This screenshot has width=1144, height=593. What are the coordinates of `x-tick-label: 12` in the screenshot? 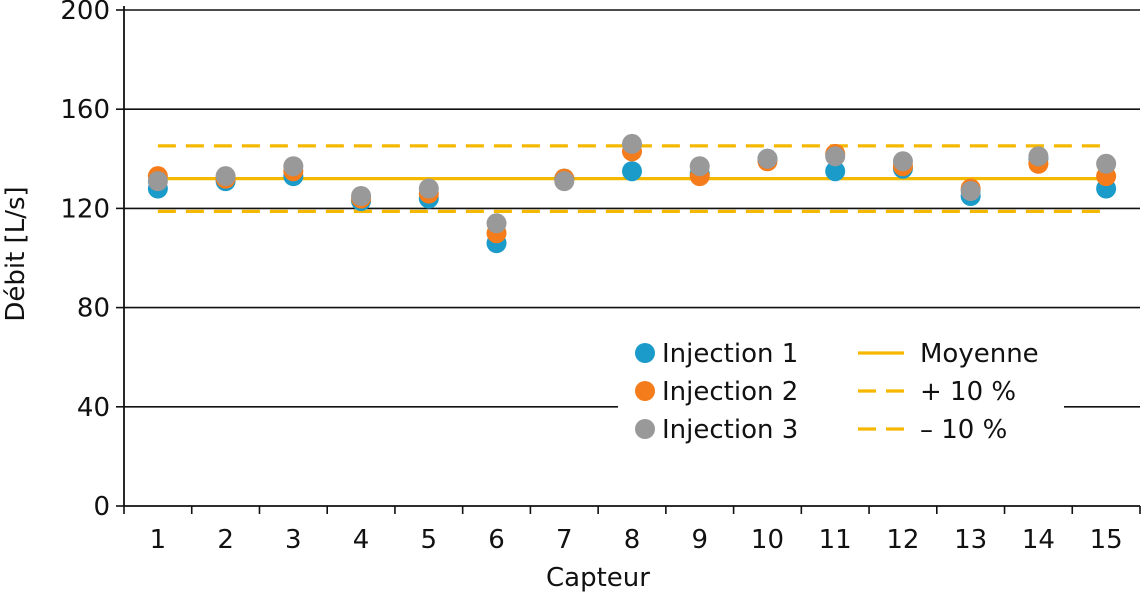 It's located at (902, 540).